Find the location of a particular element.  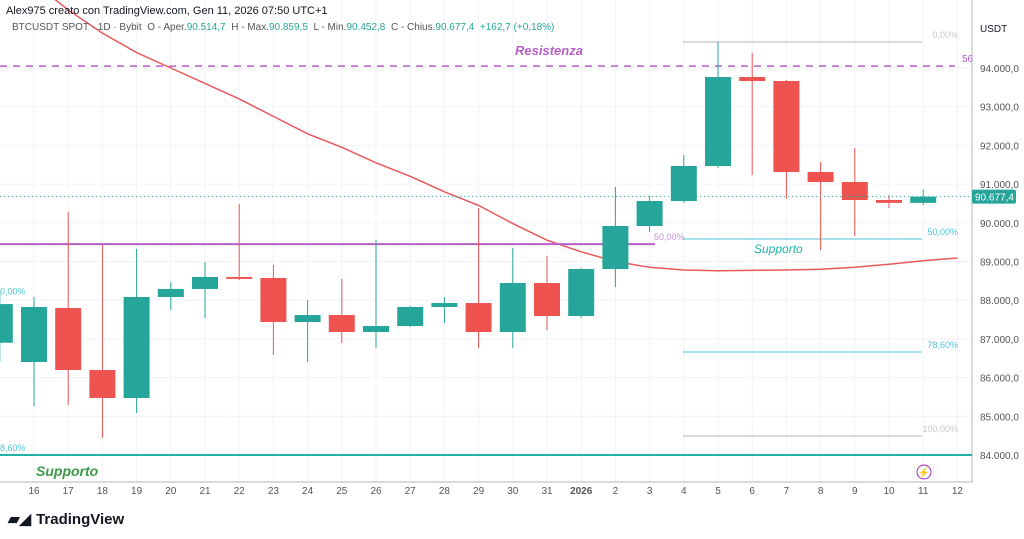

x-tick-label: 31 is located at coordinates (547, 491).